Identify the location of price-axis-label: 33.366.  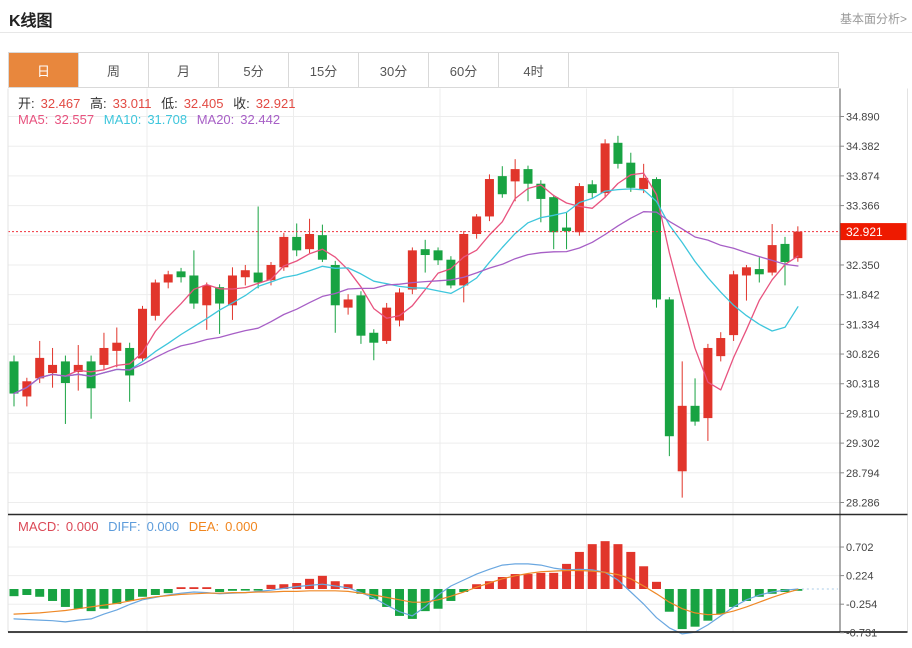
(863, 207).